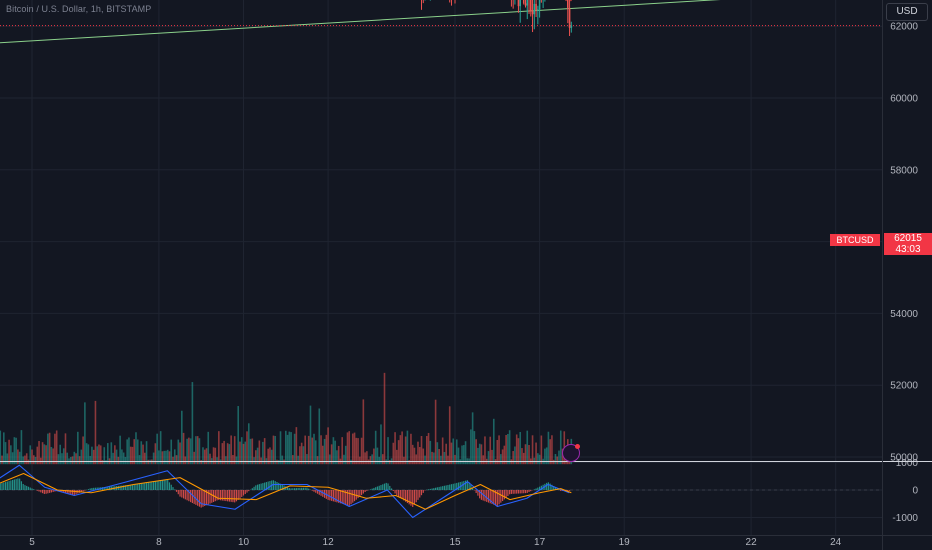 The image size is (932, 550). Describe the element at coordinates (571, 453) in the screenshot. I see `alert-bolt-icon` at that location.